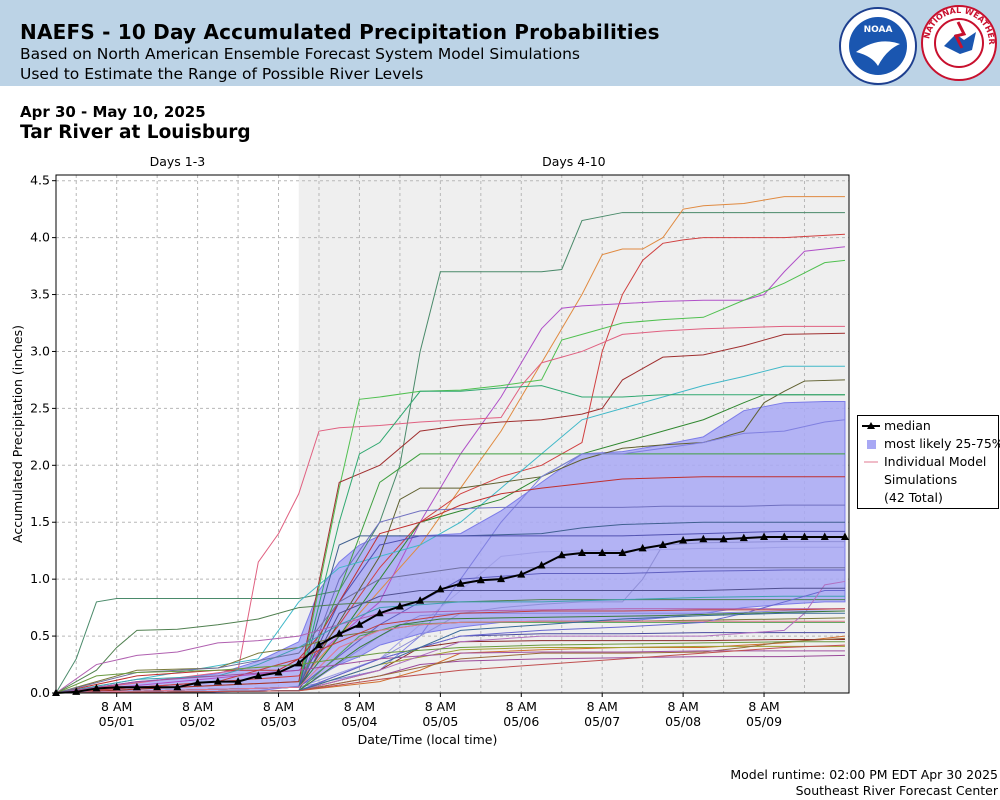 This screenshot has width=1000, height=800. Describe the element at coordinates (935, 461) in the screenshot. I see `legend-members-label-1: Individual Model` at that location.